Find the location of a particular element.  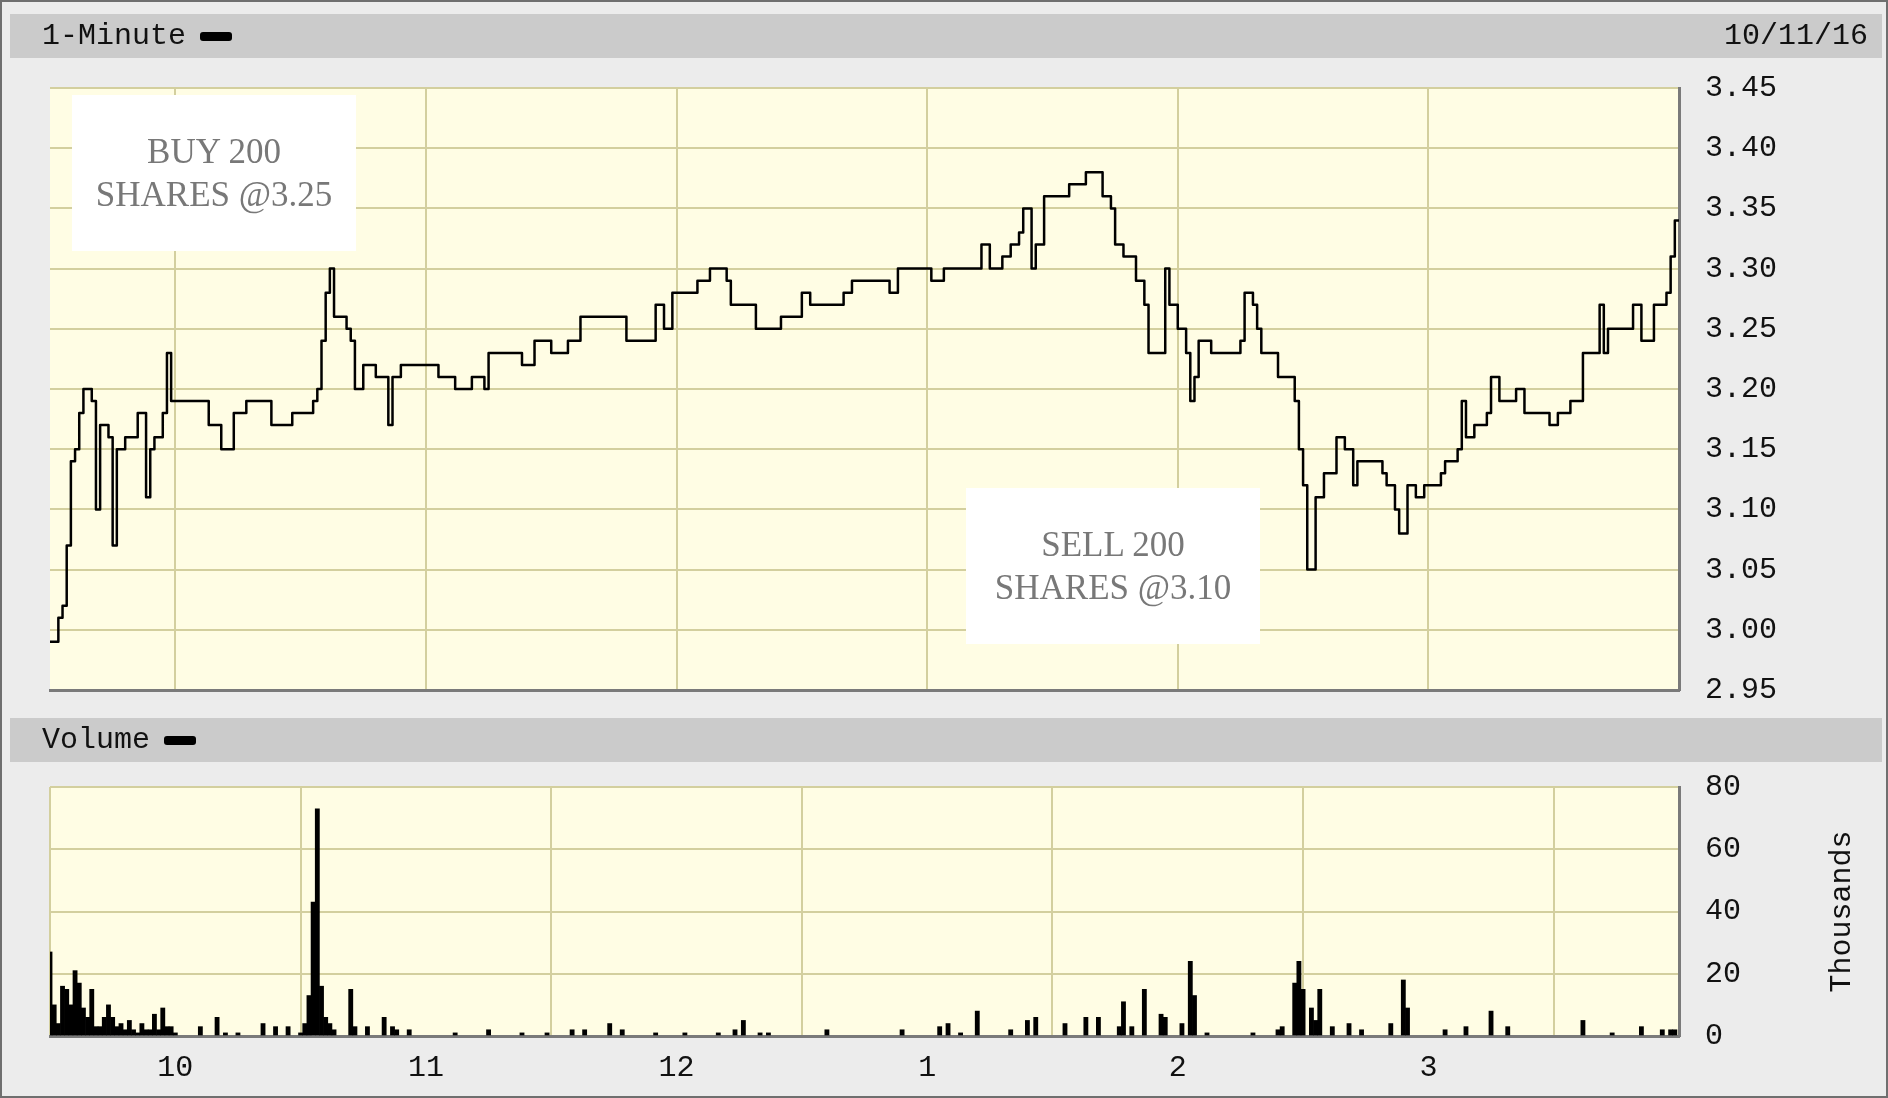

y-tick-label: 3.40 is located at coordinates (1741, 148).